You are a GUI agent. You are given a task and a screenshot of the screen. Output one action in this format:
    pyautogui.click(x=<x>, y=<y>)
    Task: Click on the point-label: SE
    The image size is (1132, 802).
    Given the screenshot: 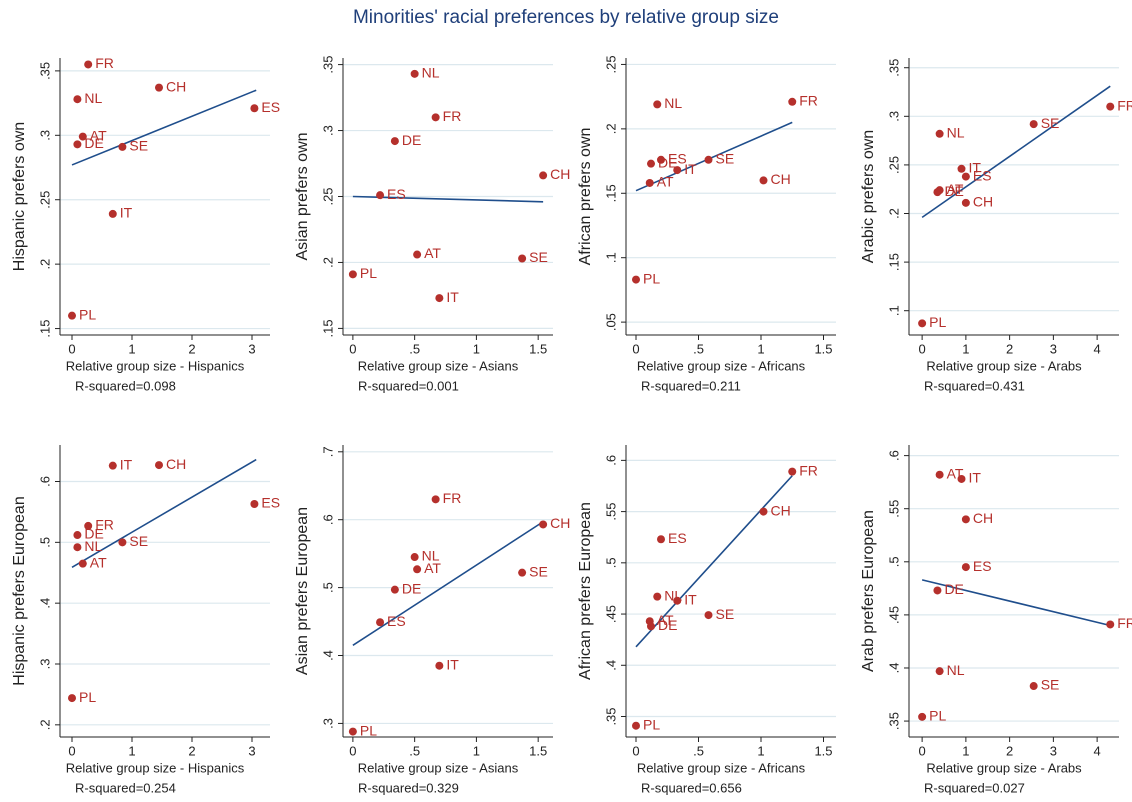 What is the action you would take?
    pyautogui.click(x=138, y=541)
    